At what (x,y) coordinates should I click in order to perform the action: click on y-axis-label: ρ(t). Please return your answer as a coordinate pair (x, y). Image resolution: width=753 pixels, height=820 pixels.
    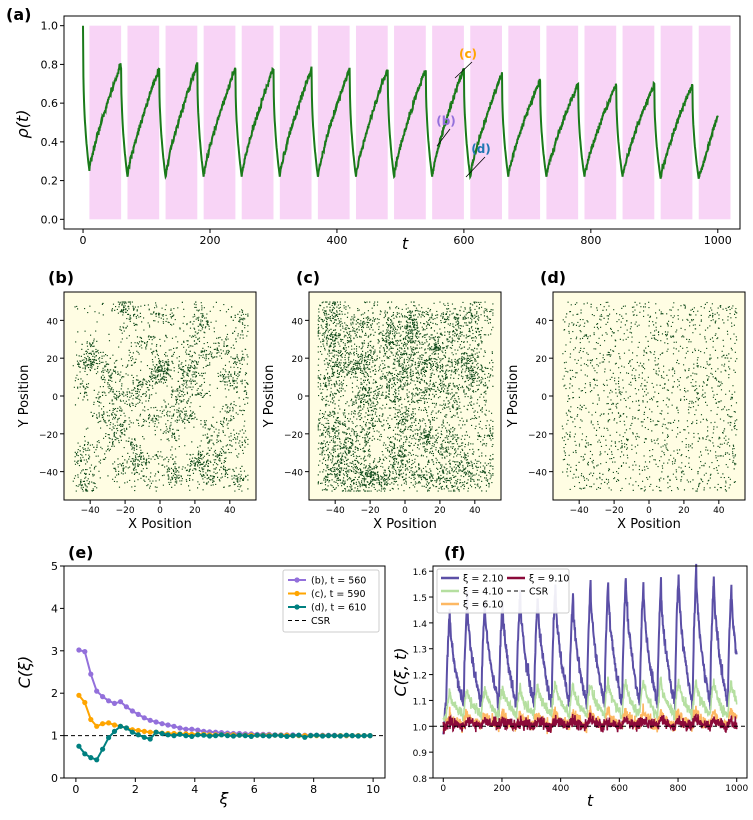
    Looking at the image, I should click on (22, 124).